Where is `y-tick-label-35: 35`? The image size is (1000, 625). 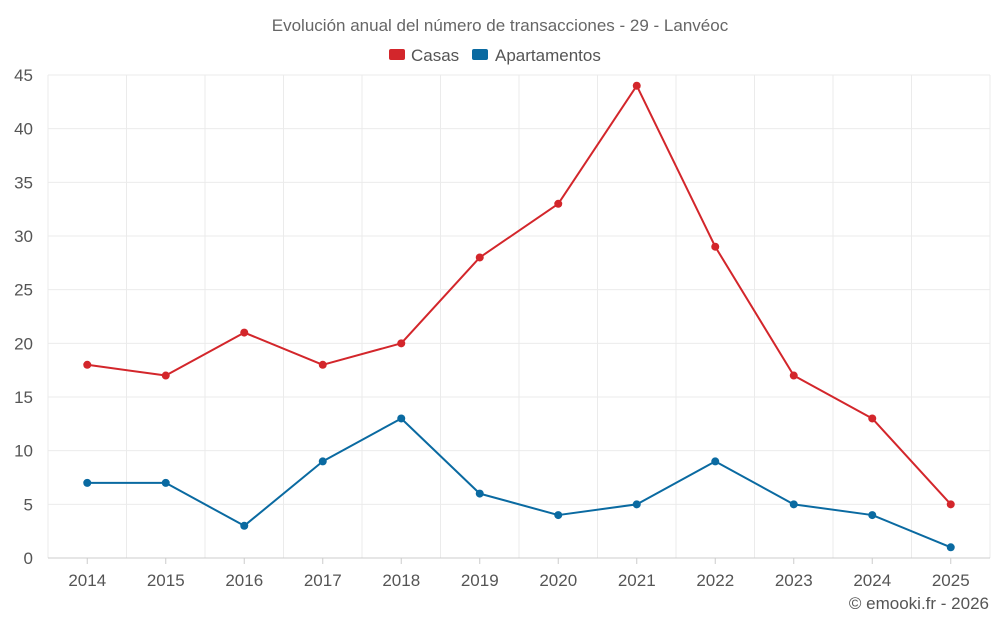
y-tick-label-35: 35 is located at coordinates (23, 182).